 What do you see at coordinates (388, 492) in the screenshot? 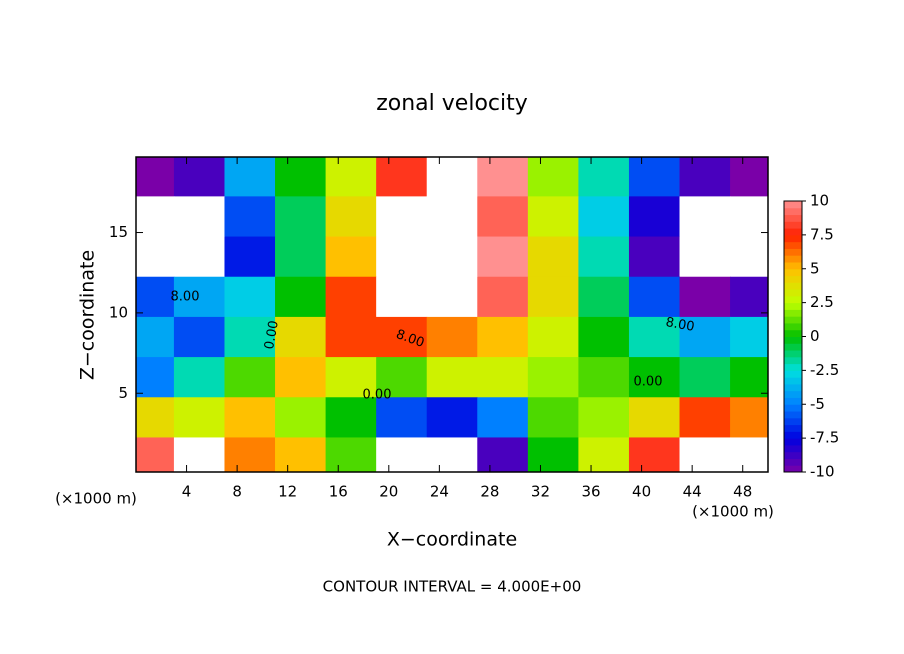
I see `x-tick-label: 20` at bounding box center [388, 492].